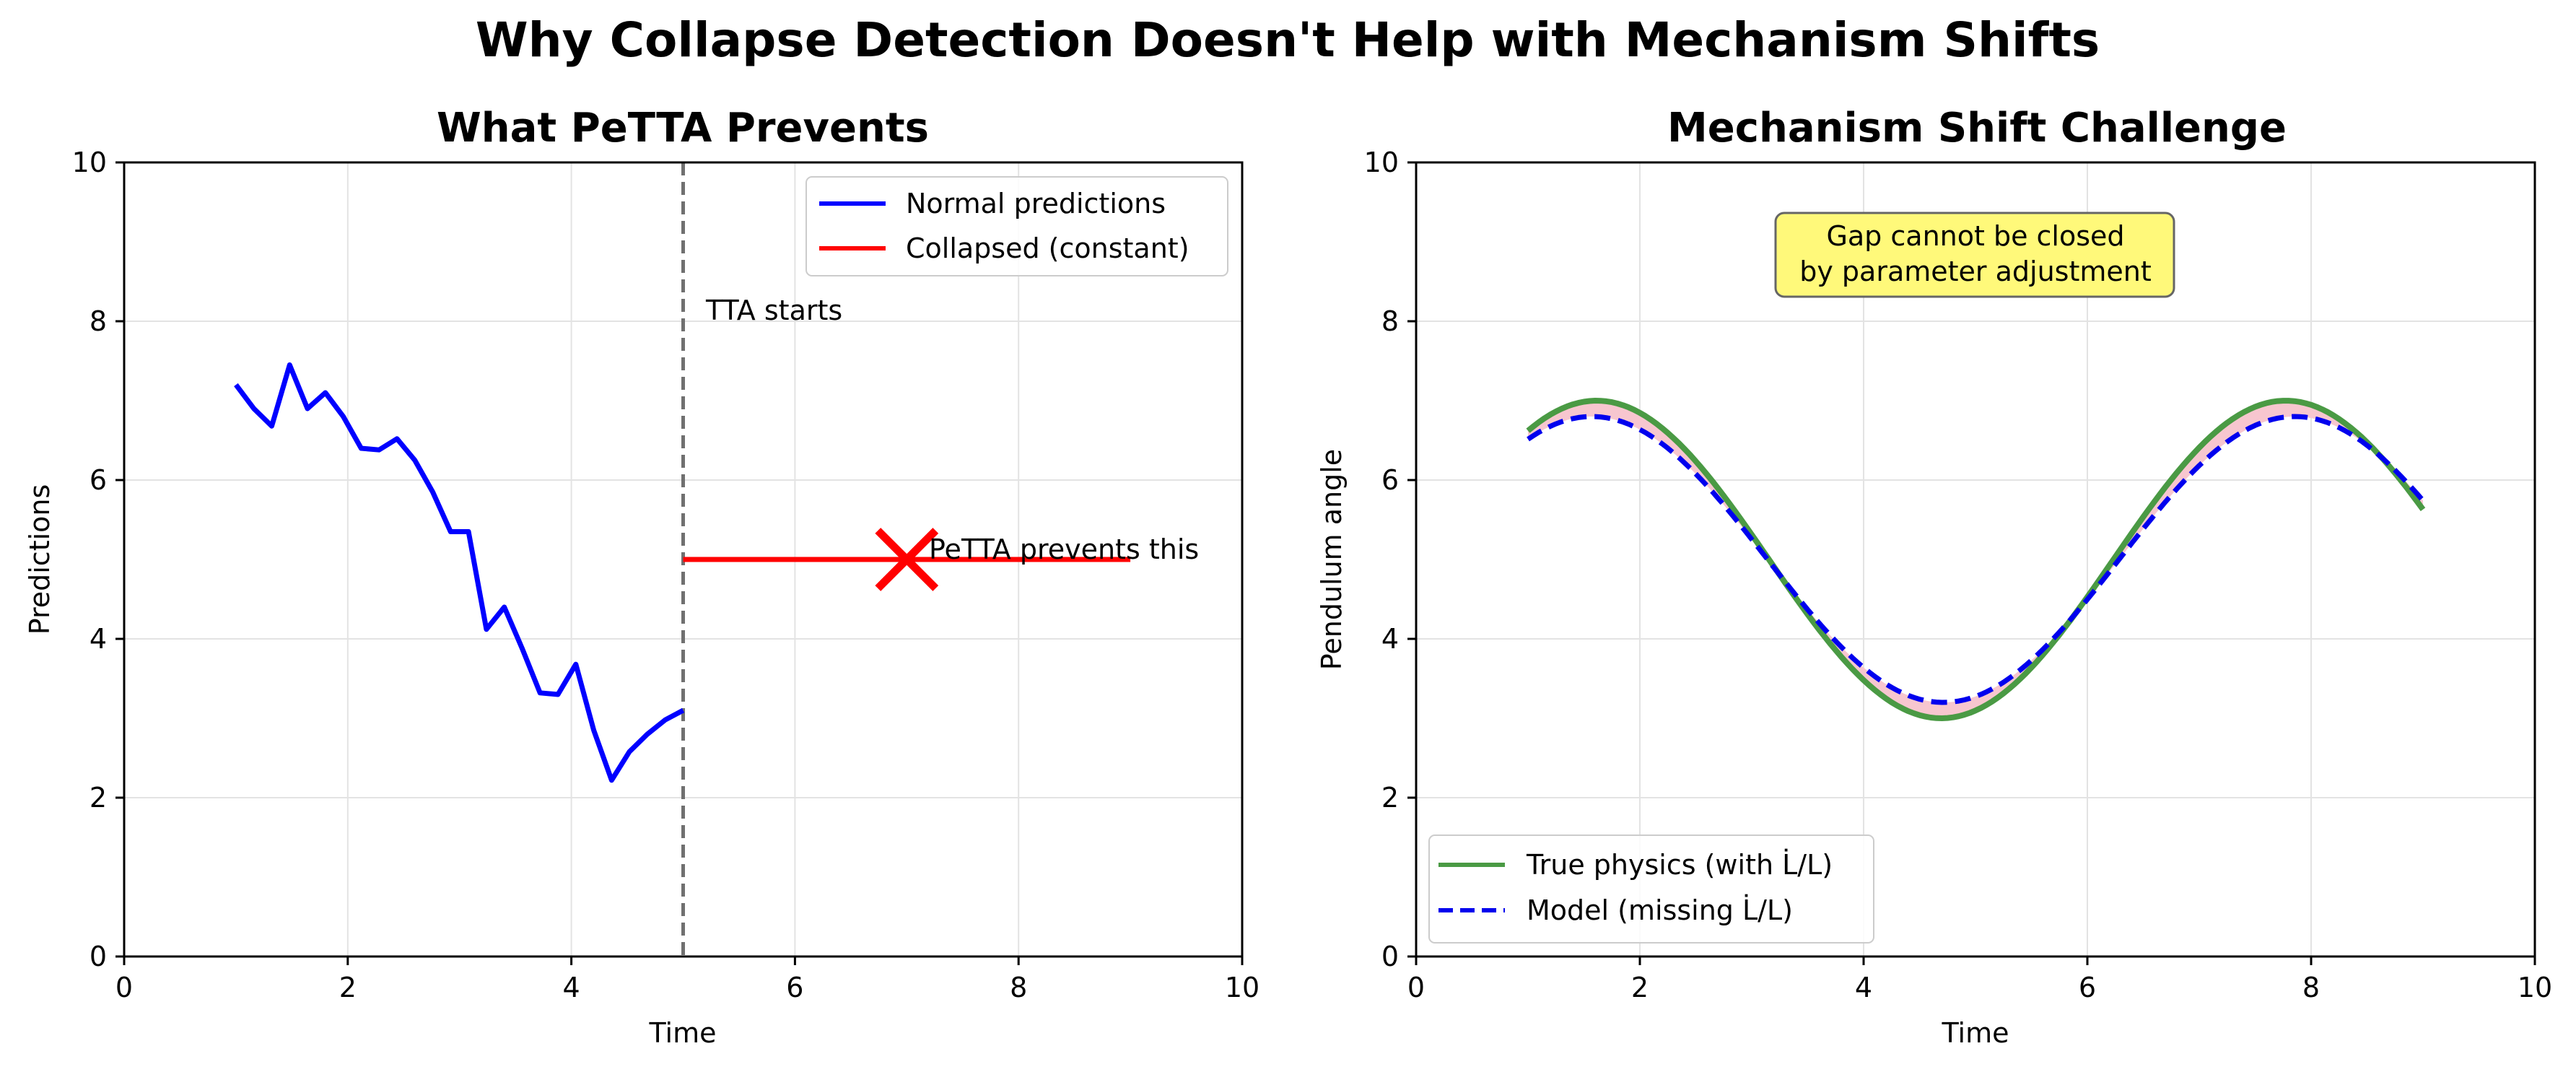 The width and height of the screenshot is (2576, 1072). Describe the element at coordinates (1390, 321) in the screenshot. I see `right-y-tick-label: 8` at that location.